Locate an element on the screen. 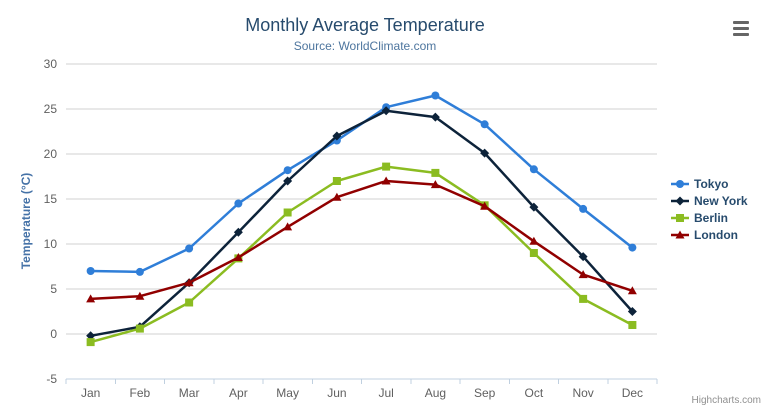 This screenshot has width=769, height=416. chart-title: Monthly Average Temperature is located at coordinates (365, 25).